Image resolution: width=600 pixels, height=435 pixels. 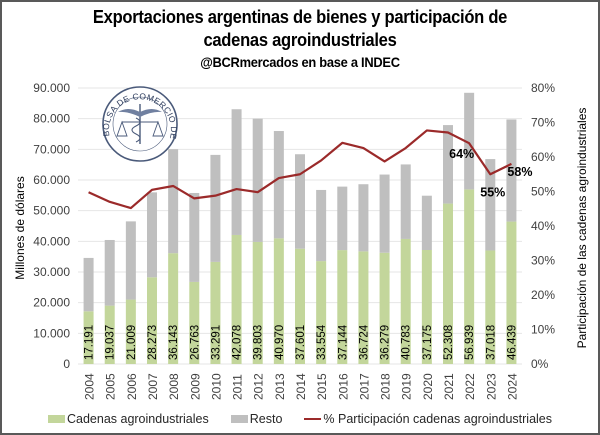 I want to click on x-tick-label: 2013, so click(x=280, y=386).